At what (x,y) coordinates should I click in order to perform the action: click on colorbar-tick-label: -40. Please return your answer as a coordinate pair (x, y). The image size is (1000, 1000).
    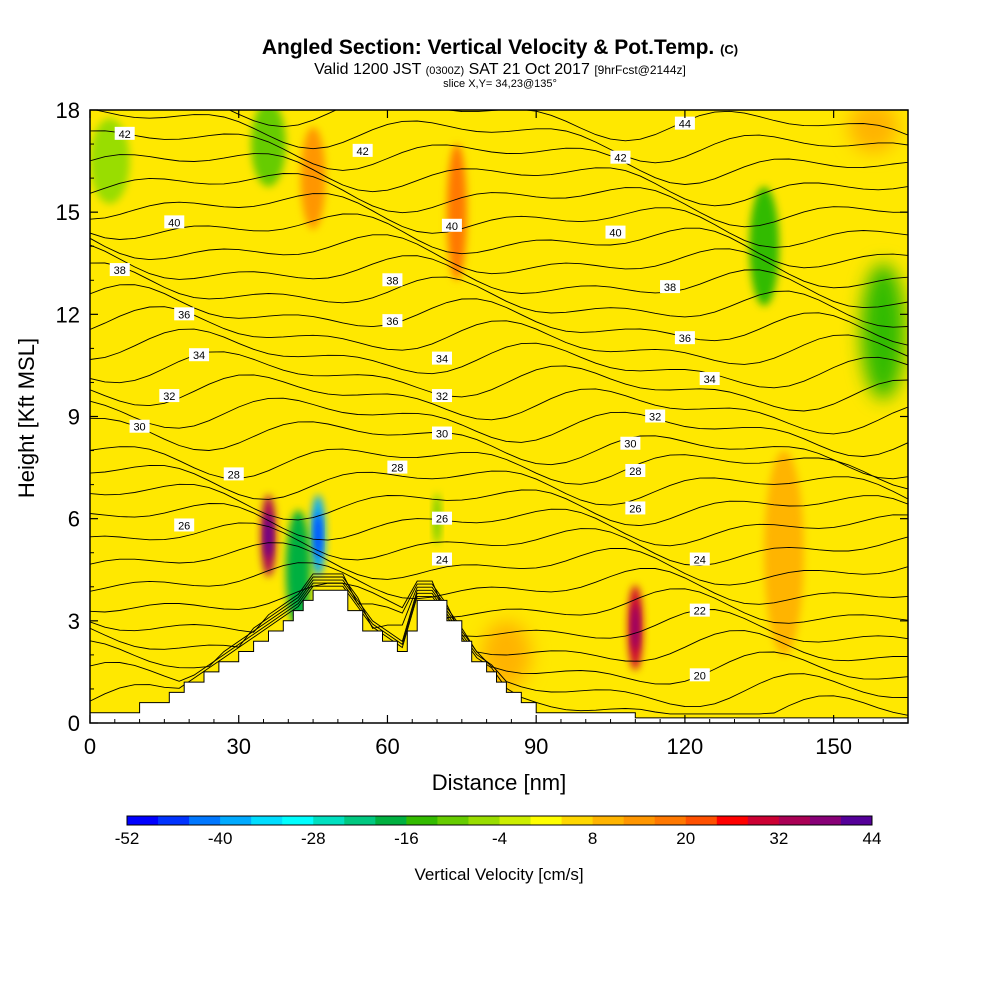
    Looking at the image, I should click on (220, 838).